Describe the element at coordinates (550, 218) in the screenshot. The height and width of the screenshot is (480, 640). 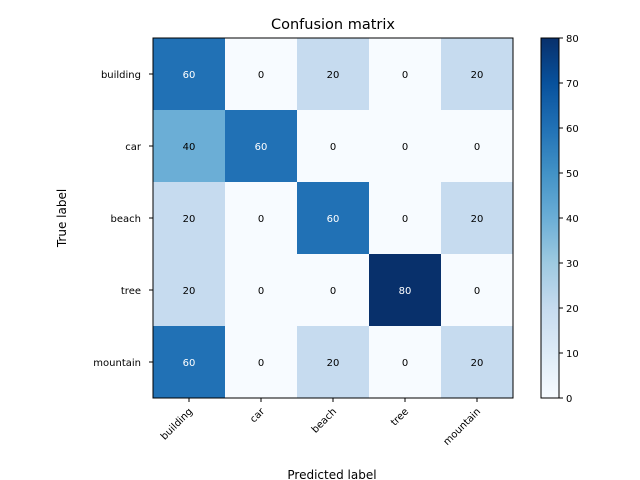
I see `colorbar` at that location.